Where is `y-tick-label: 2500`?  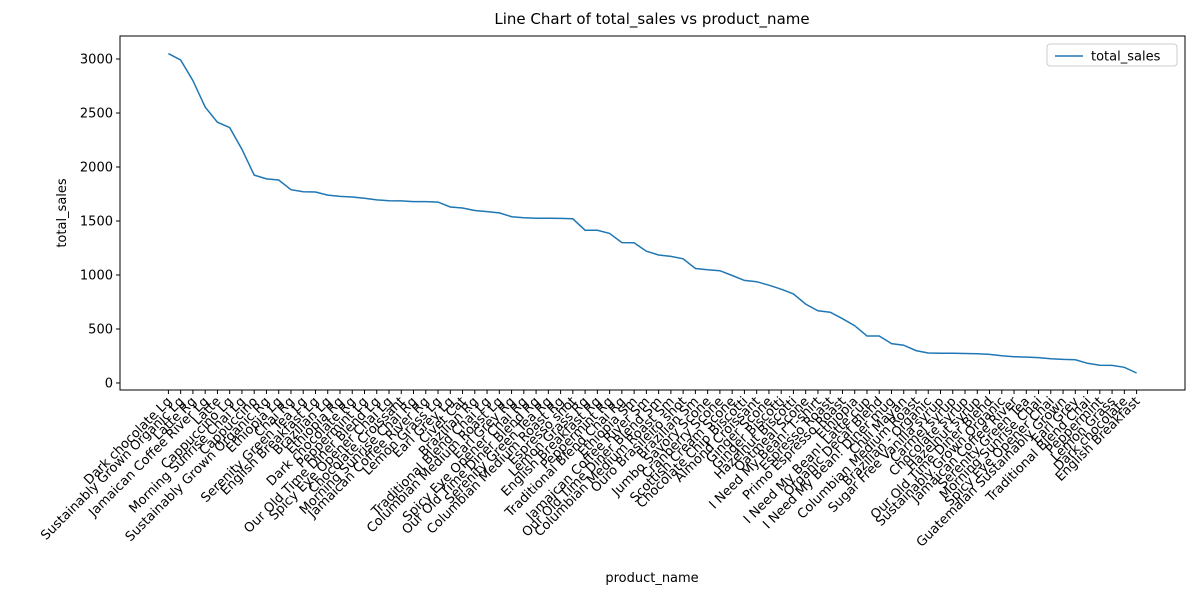 y-tick-label: 2500 is located at coordinates (96, 113).